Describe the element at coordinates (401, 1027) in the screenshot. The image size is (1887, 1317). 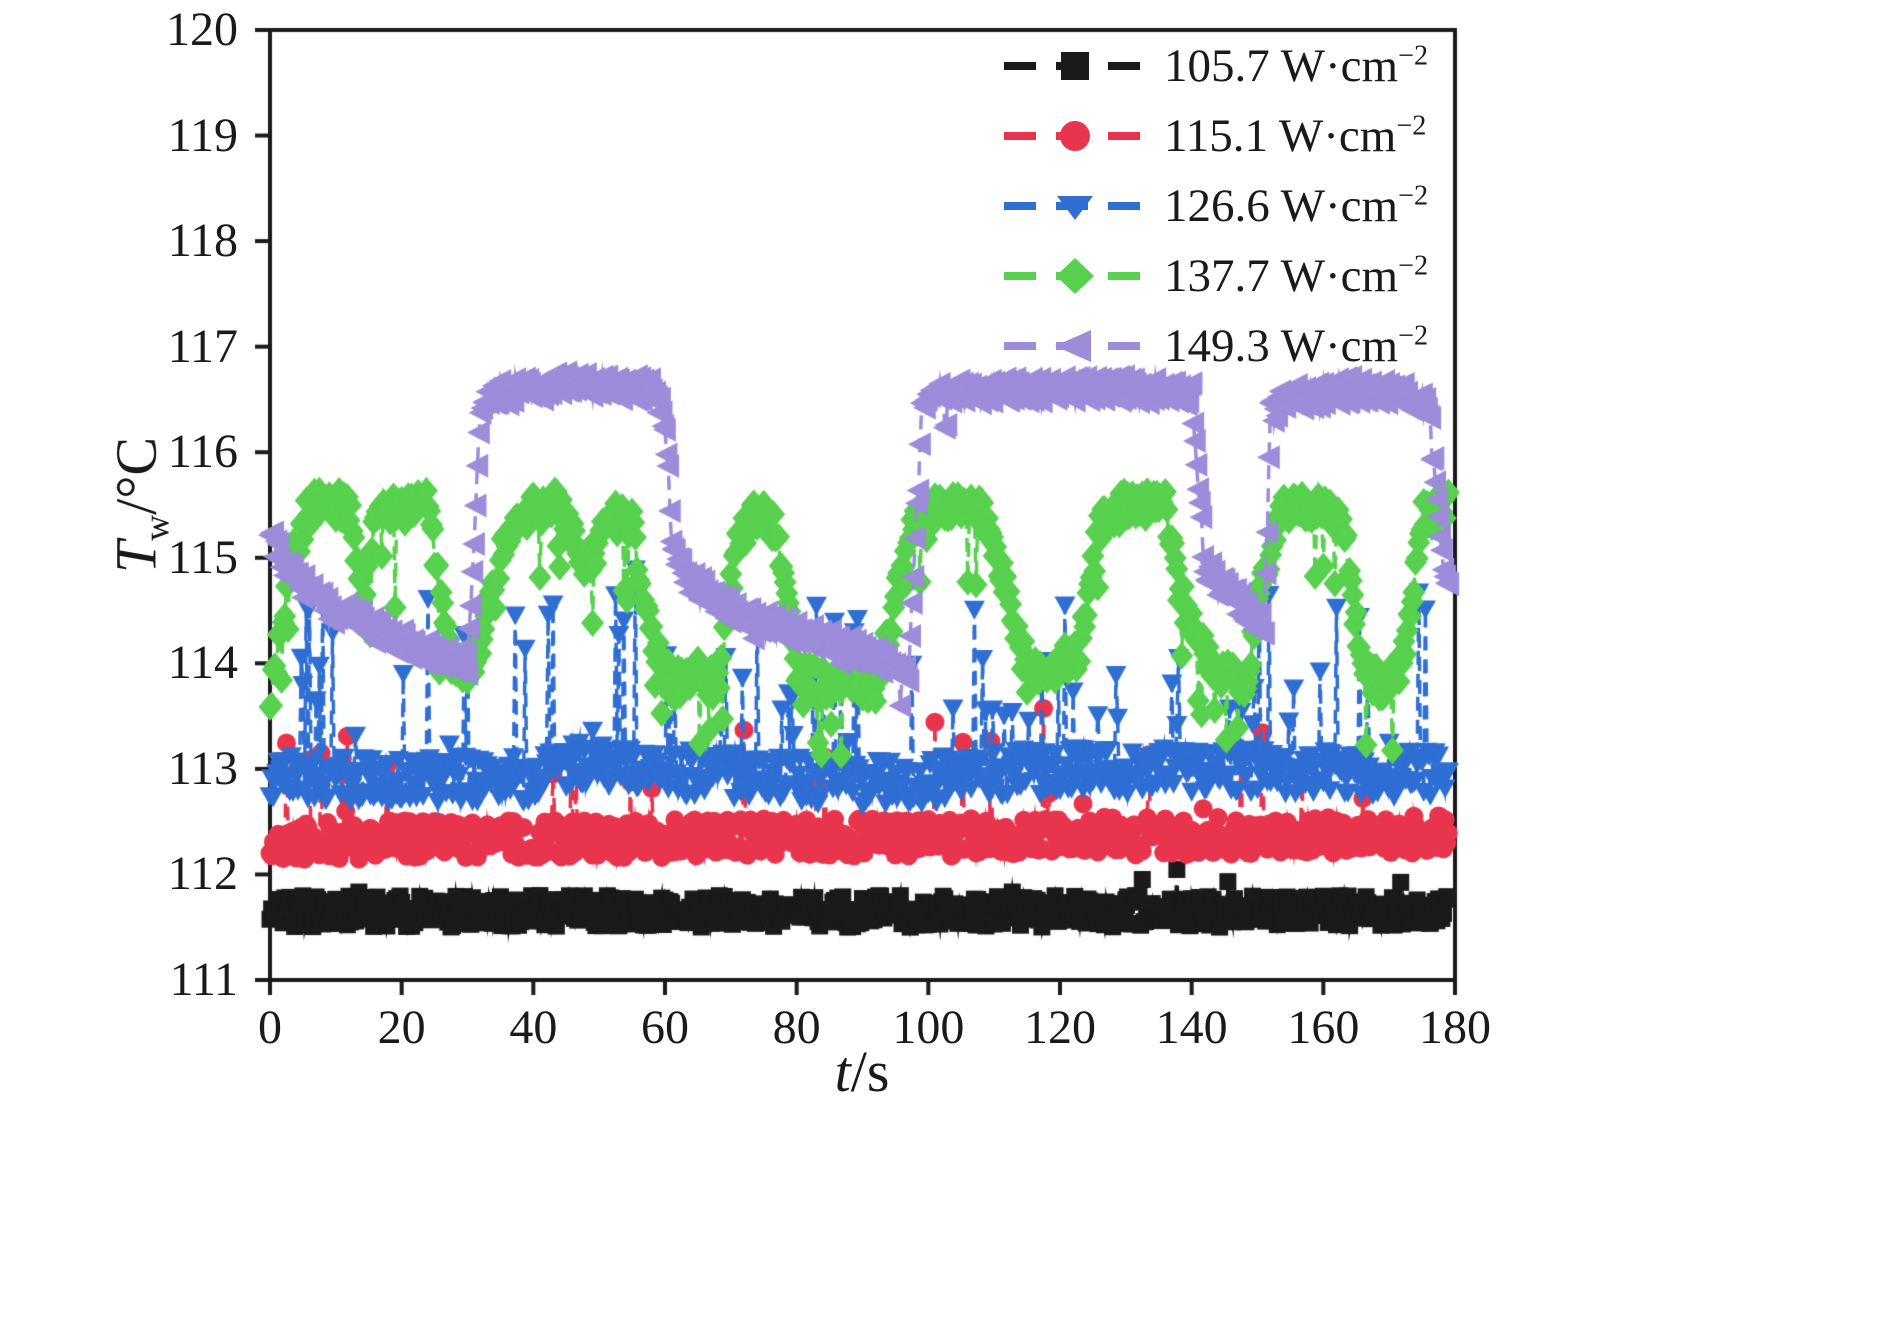
I see `x-tick-label: 20` at that location.